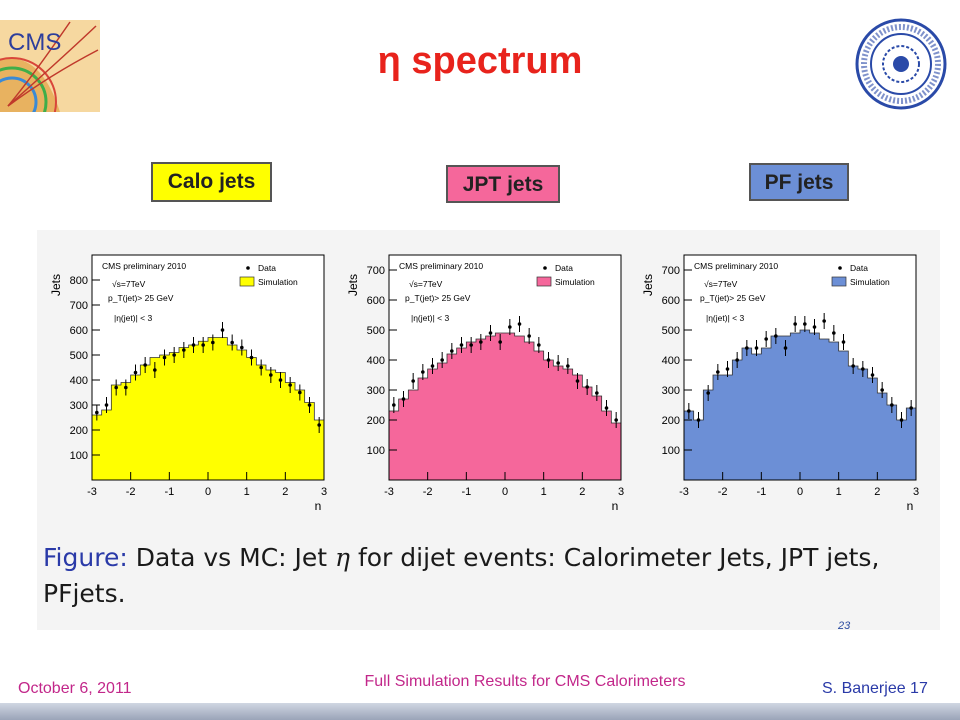 The width and height of the screenshot is (960, 720). I want to click on caption-eta: η, so click(343, 557).